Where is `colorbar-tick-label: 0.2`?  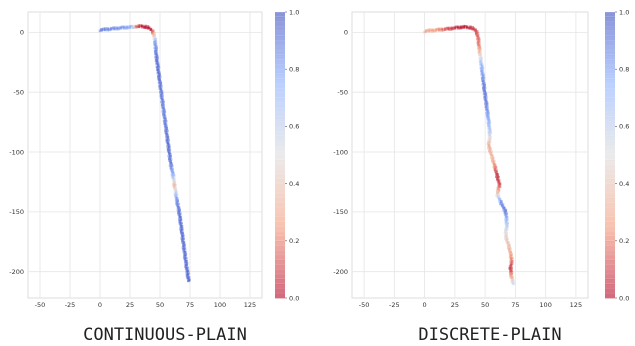
colorbar-tick-label: 0.2 is located at coordinates (624, 241).